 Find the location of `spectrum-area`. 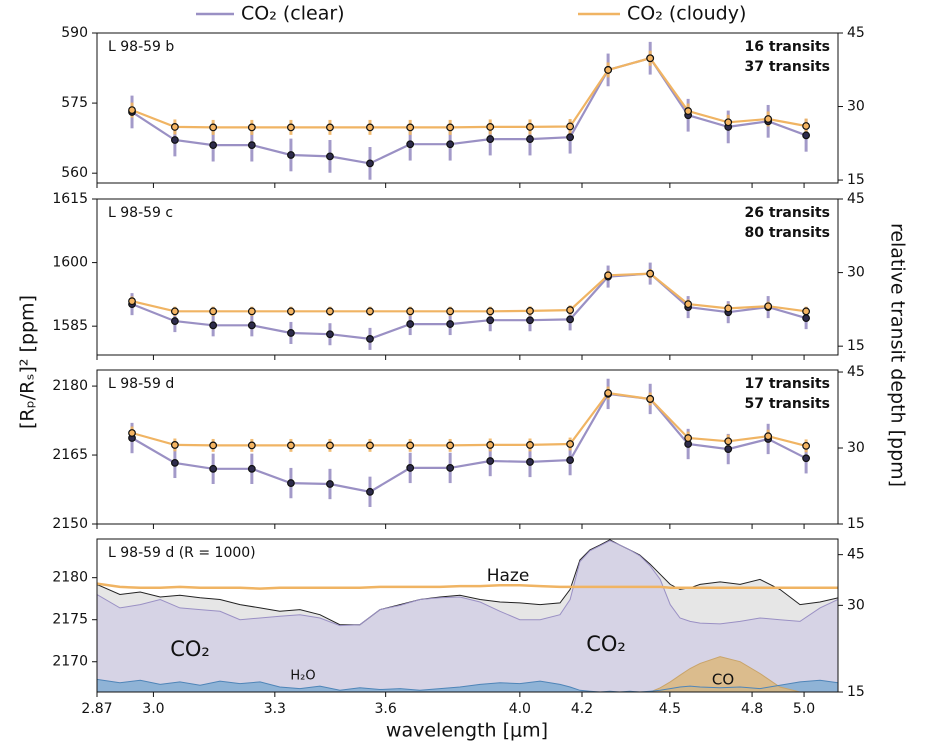

spectrum-area is located at coordinates (467, 685).